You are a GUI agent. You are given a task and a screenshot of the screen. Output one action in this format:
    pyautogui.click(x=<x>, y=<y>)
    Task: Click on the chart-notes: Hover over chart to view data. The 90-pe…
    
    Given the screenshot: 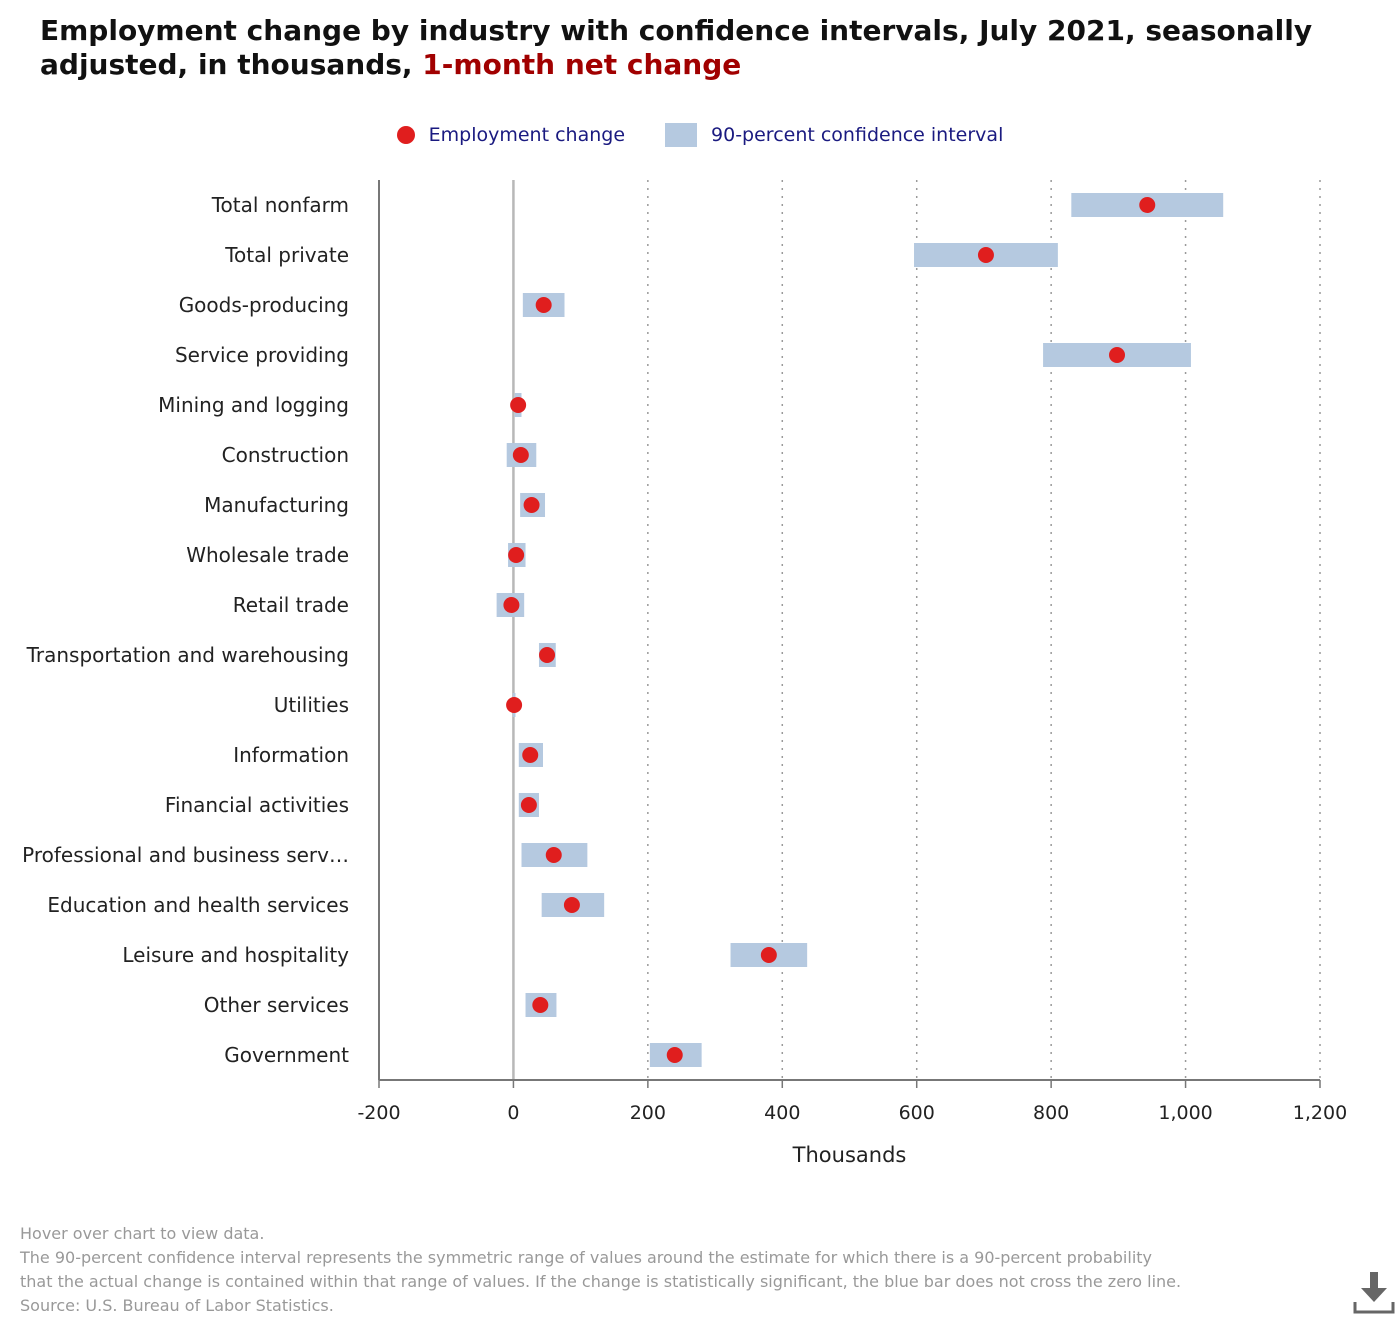 What is the action you would take?
    pyautogui.click(x=670, y=1270)
    